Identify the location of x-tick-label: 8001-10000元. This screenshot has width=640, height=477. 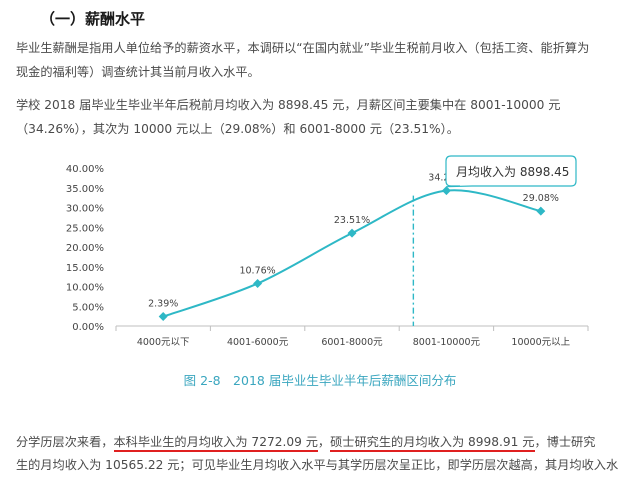
(447, 342).